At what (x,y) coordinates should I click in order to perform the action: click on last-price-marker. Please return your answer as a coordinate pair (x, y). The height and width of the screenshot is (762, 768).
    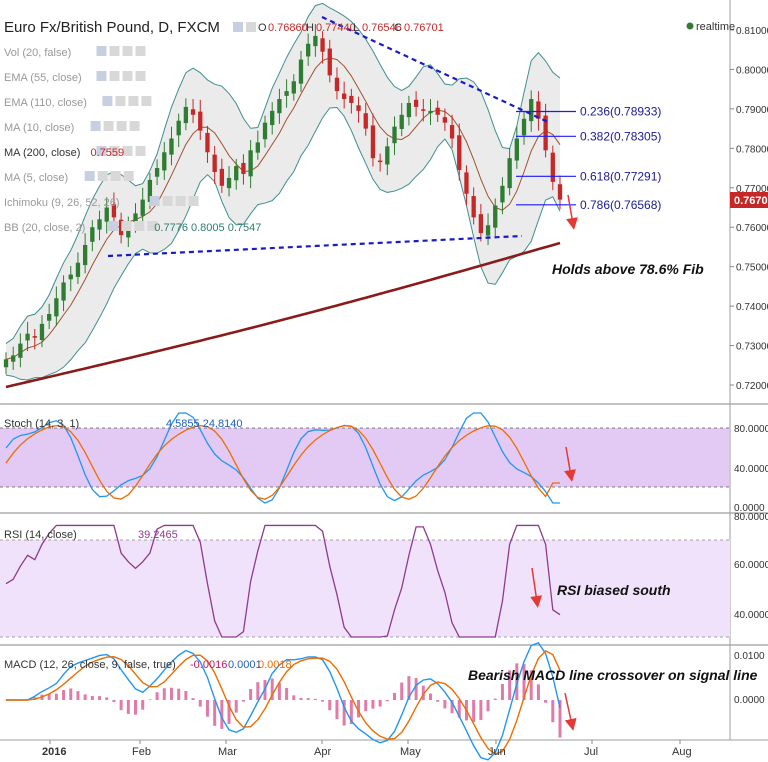
    Looking at the image, I should click on (749, 200).